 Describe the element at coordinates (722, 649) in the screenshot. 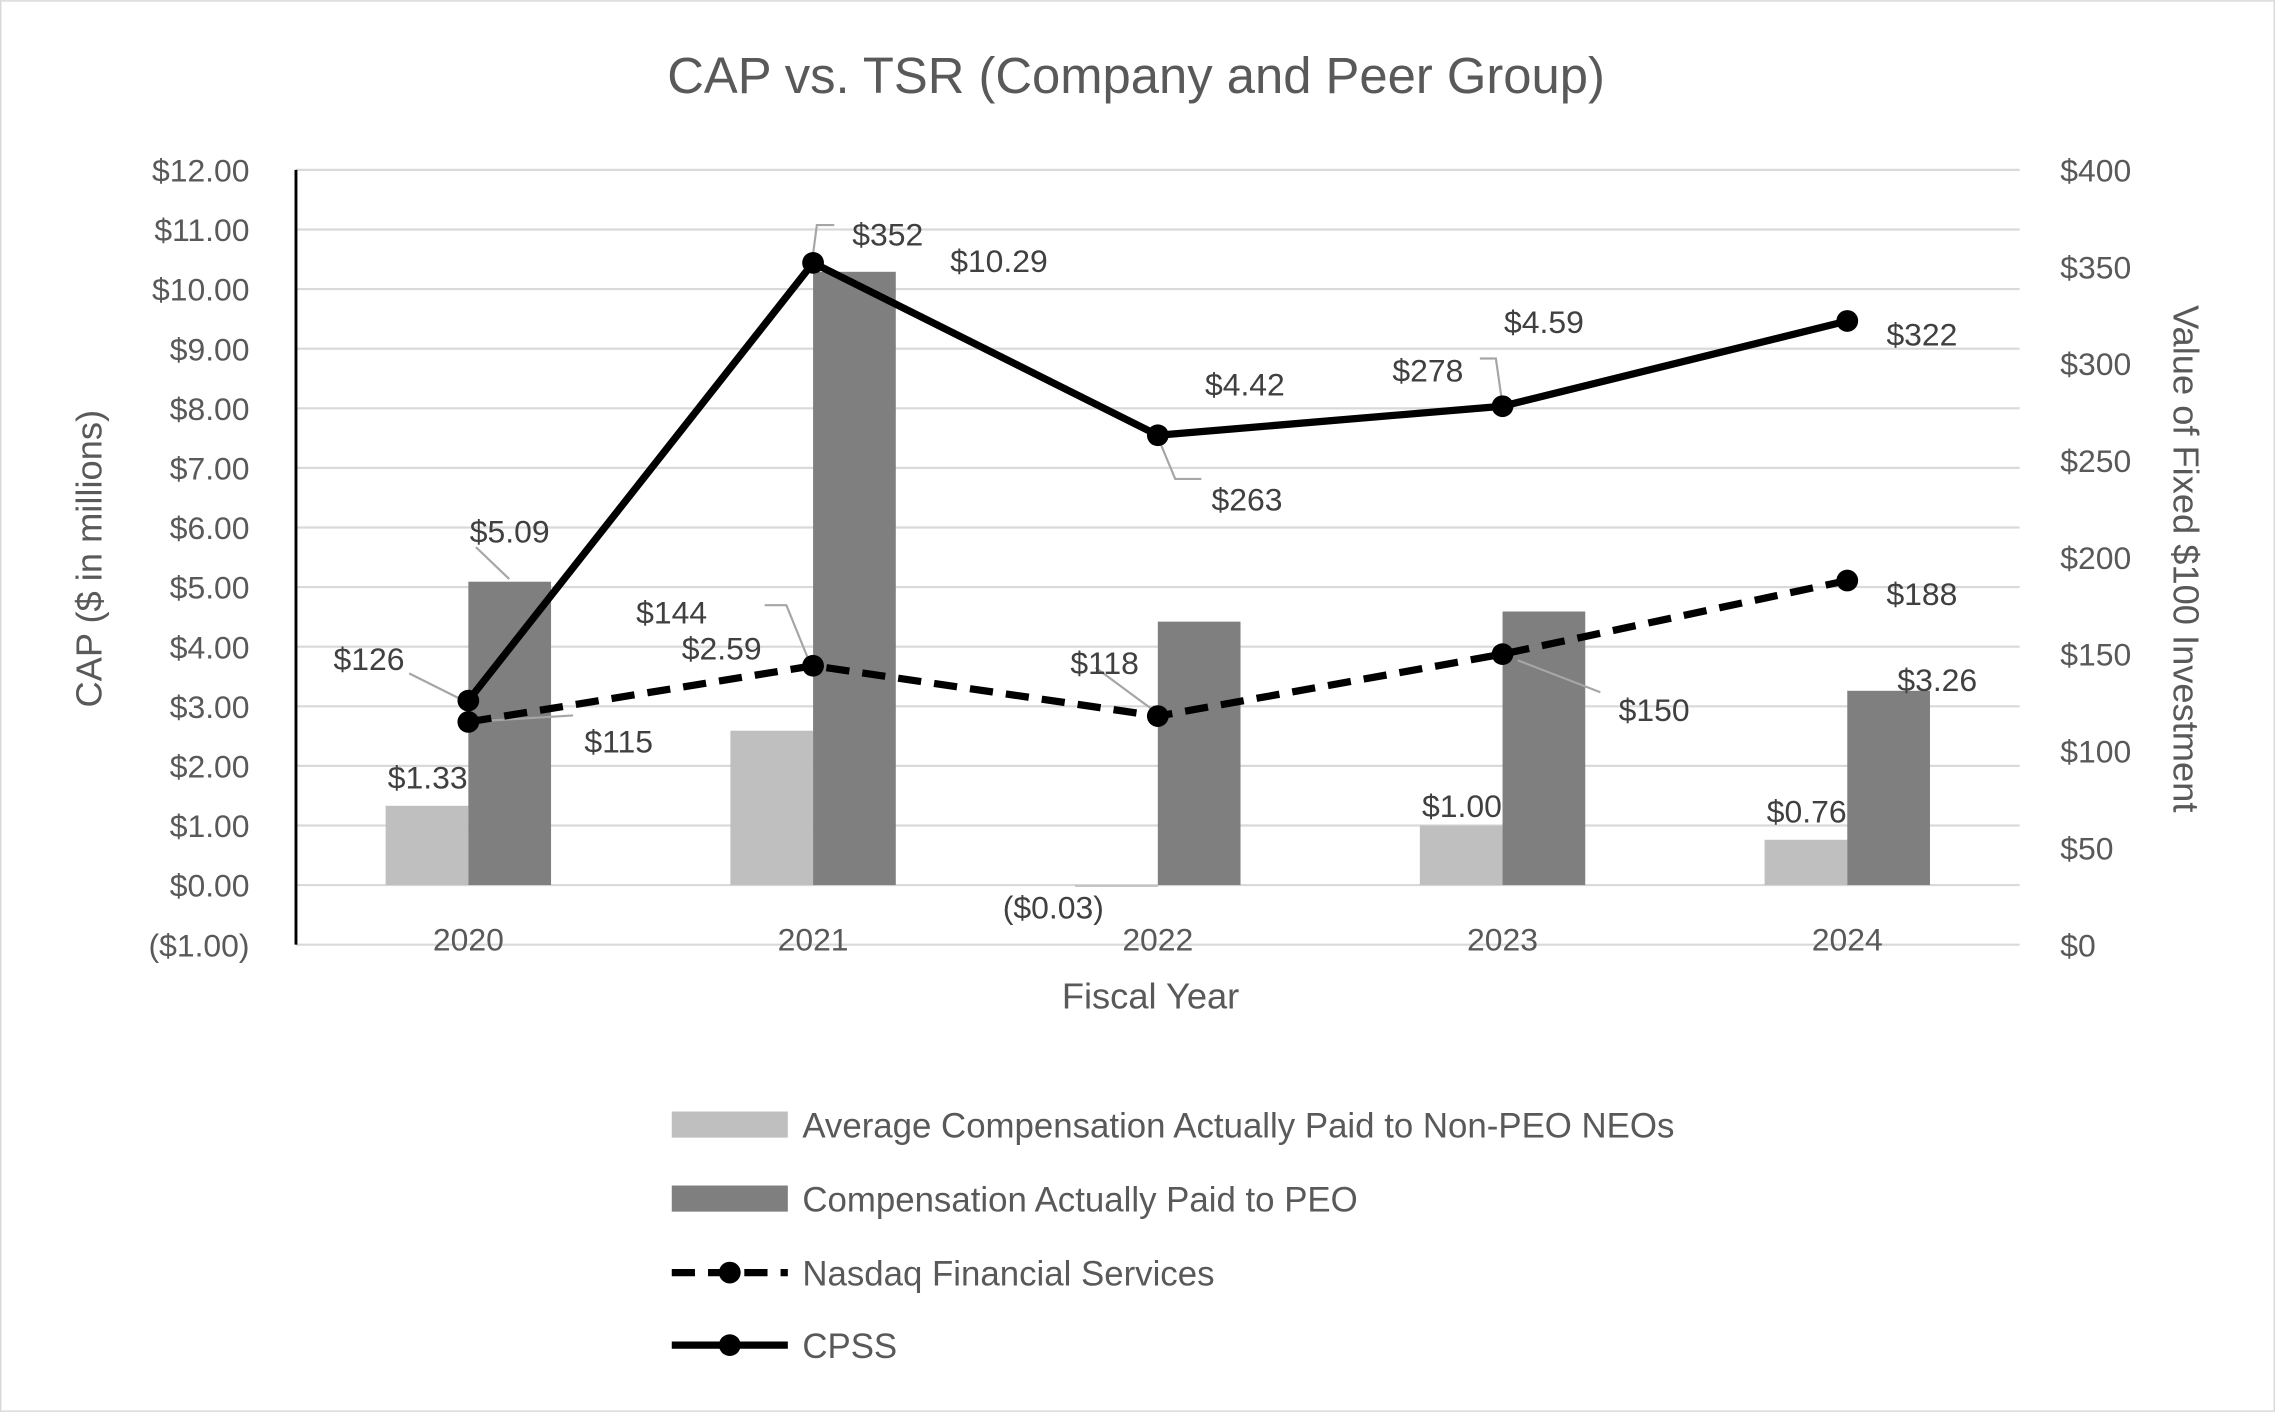

I see `data-label: $2.59` at that location.